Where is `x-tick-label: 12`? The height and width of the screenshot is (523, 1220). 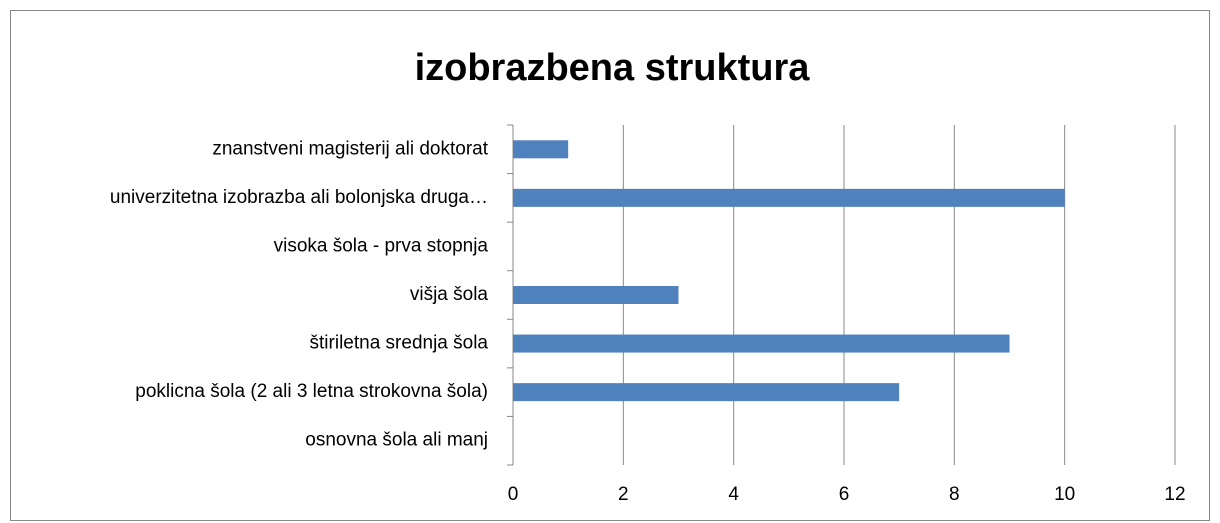 x-tick-label: 12 is located at coordinates (1174, 494).